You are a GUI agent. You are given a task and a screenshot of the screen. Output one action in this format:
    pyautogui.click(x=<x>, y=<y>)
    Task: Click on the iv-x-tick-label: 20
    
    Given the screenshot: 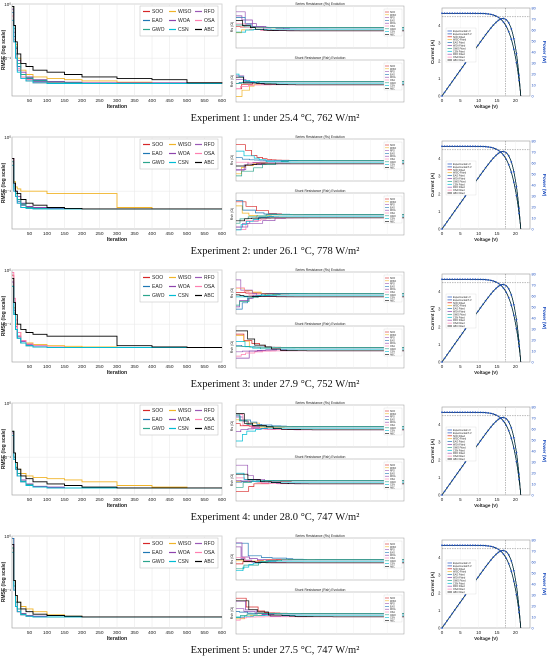 What is the action you would take?
    pyautogui.click(x=516, y=366)
    